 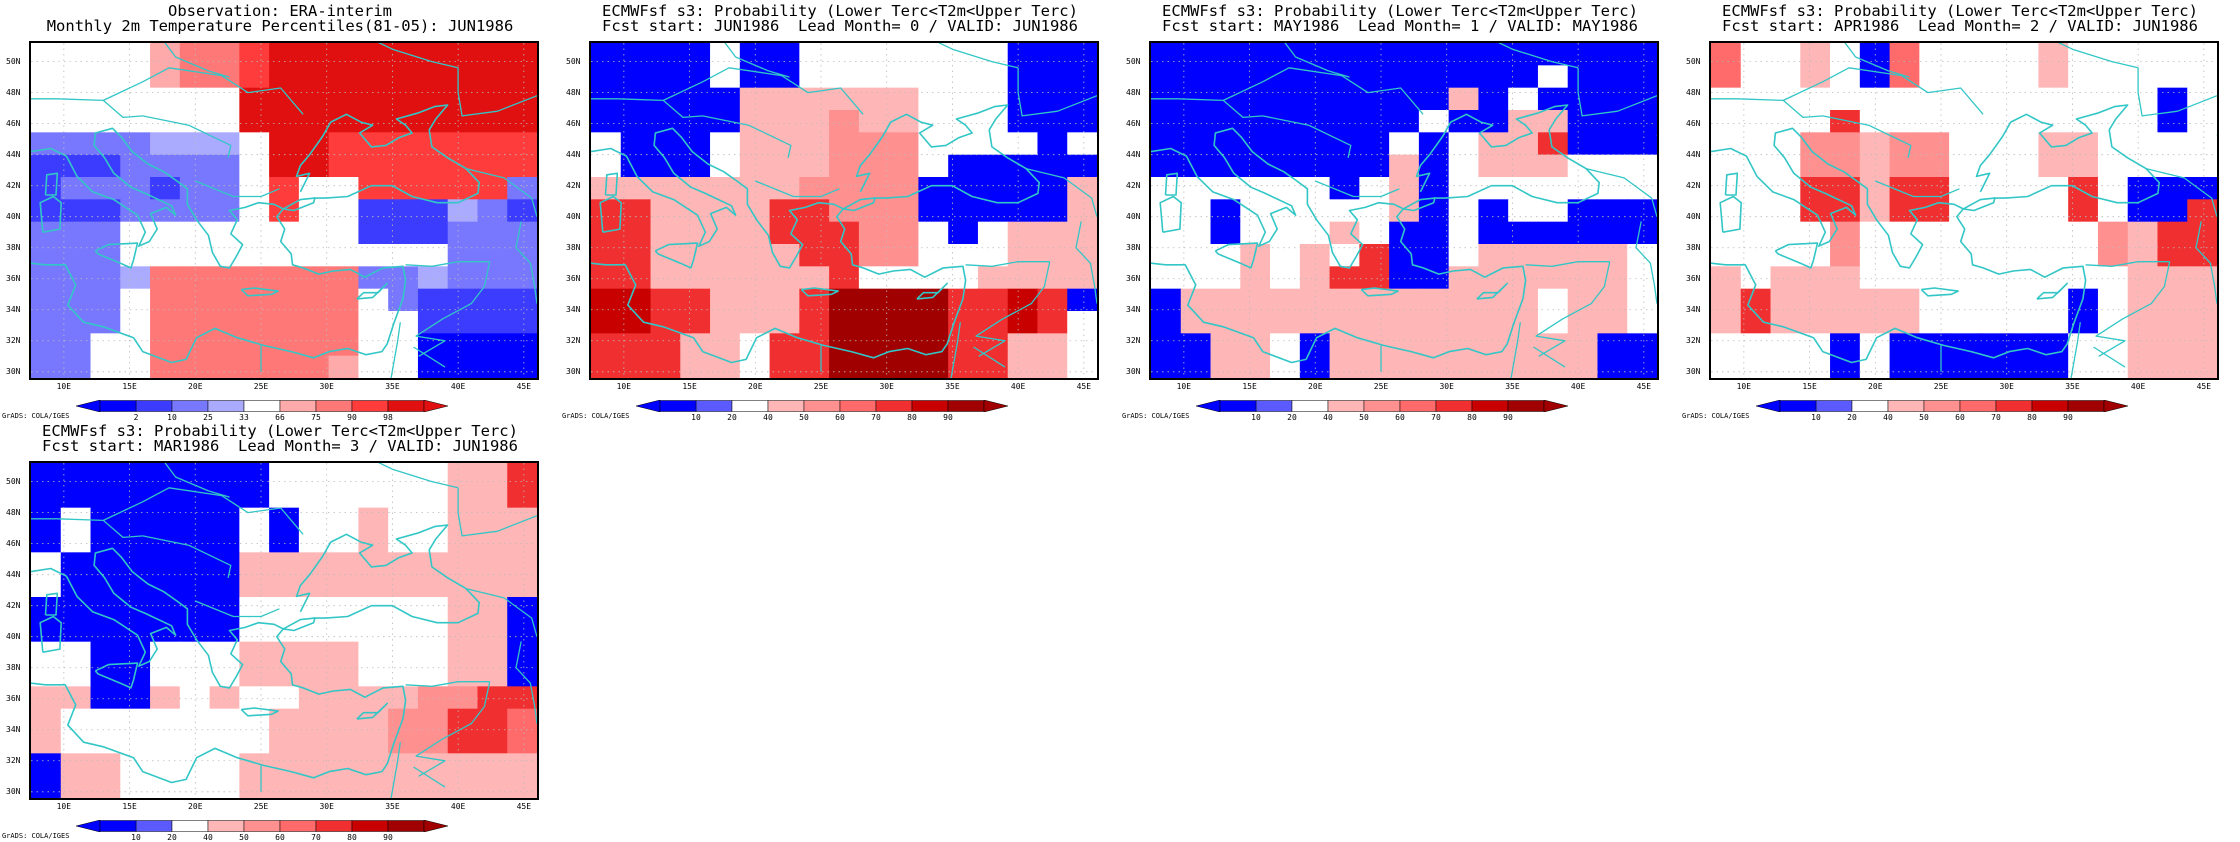 What do you see at coordinates (1404, 210) in the screenshot?
I see `map-svg` at bounding box center [1404, 210].